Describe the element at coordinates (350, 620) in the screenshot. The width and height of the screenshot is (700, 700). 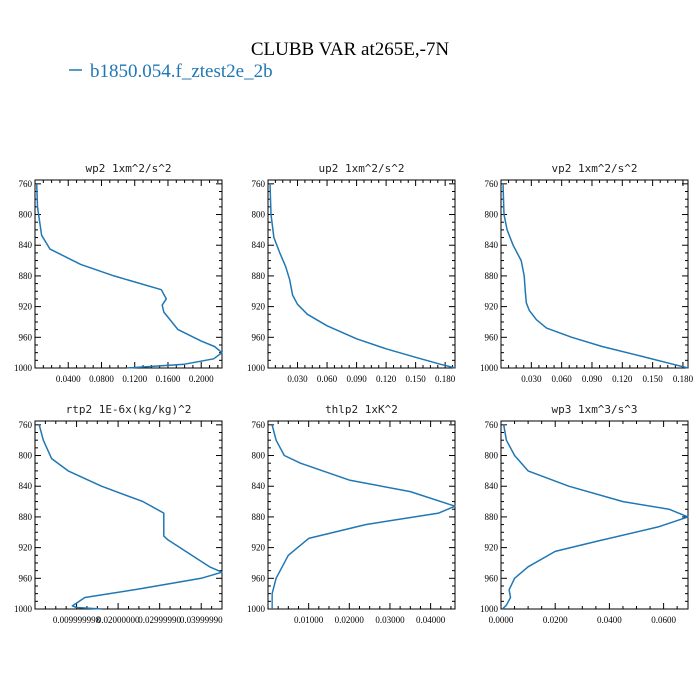
I see `x-tick-label: 0.02000` at that location.